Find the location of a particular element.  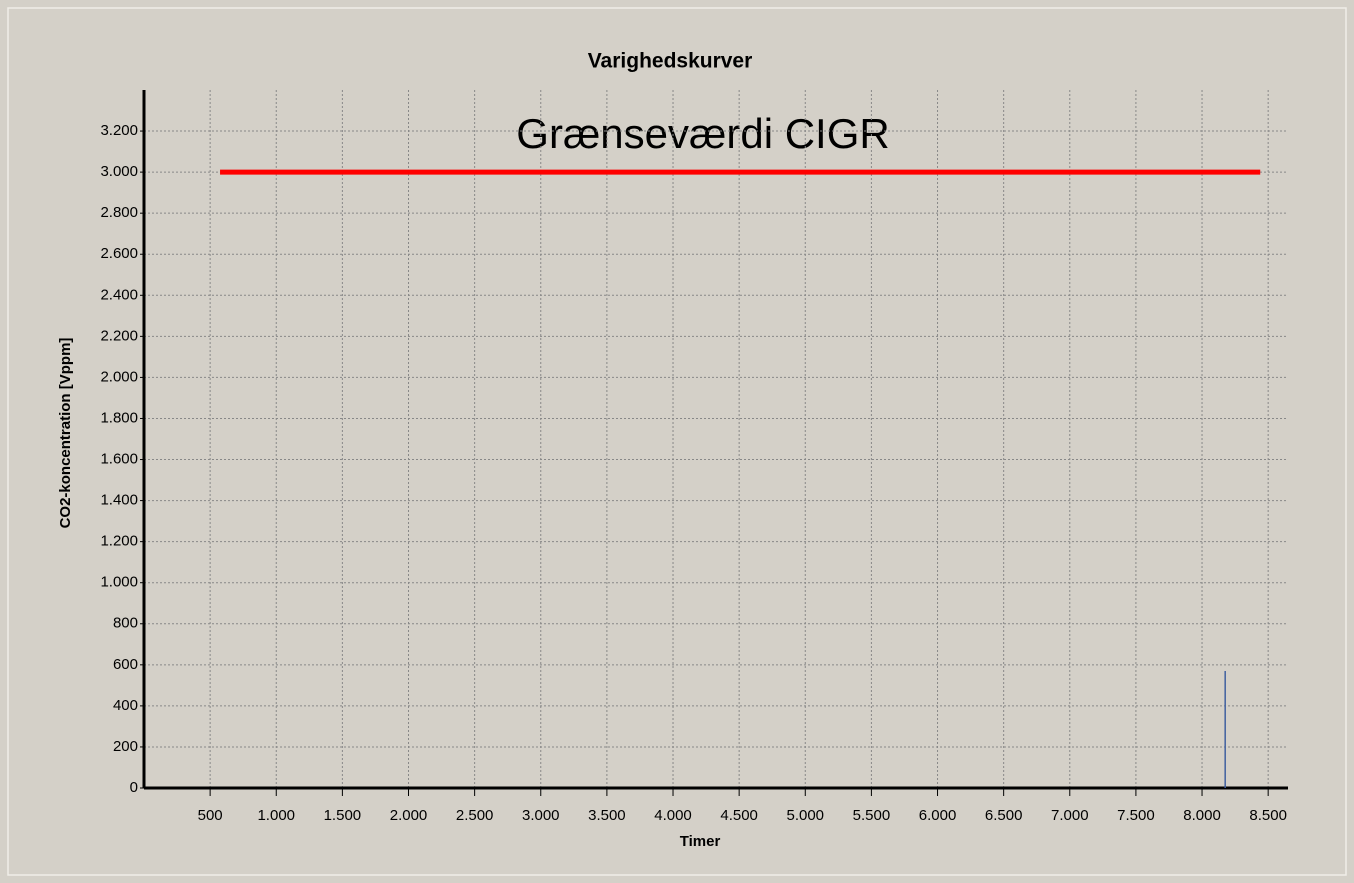

x-tick-label: 2.000 is located at coordinates (409, 815).